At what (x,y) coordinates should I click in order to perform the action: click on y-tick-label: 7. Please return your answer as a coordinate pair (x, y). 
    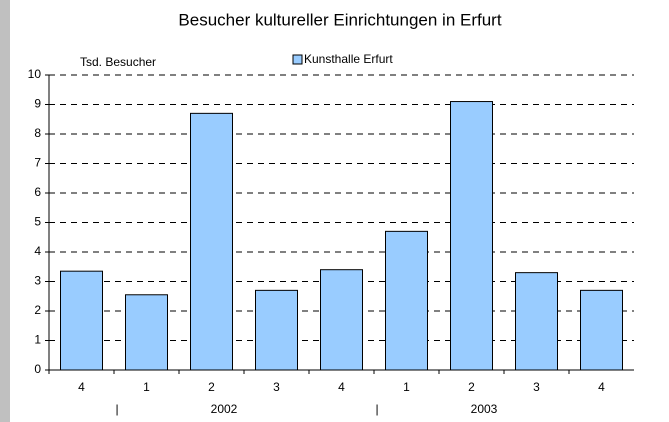
    Looking at the image, I should click on (37, 163).